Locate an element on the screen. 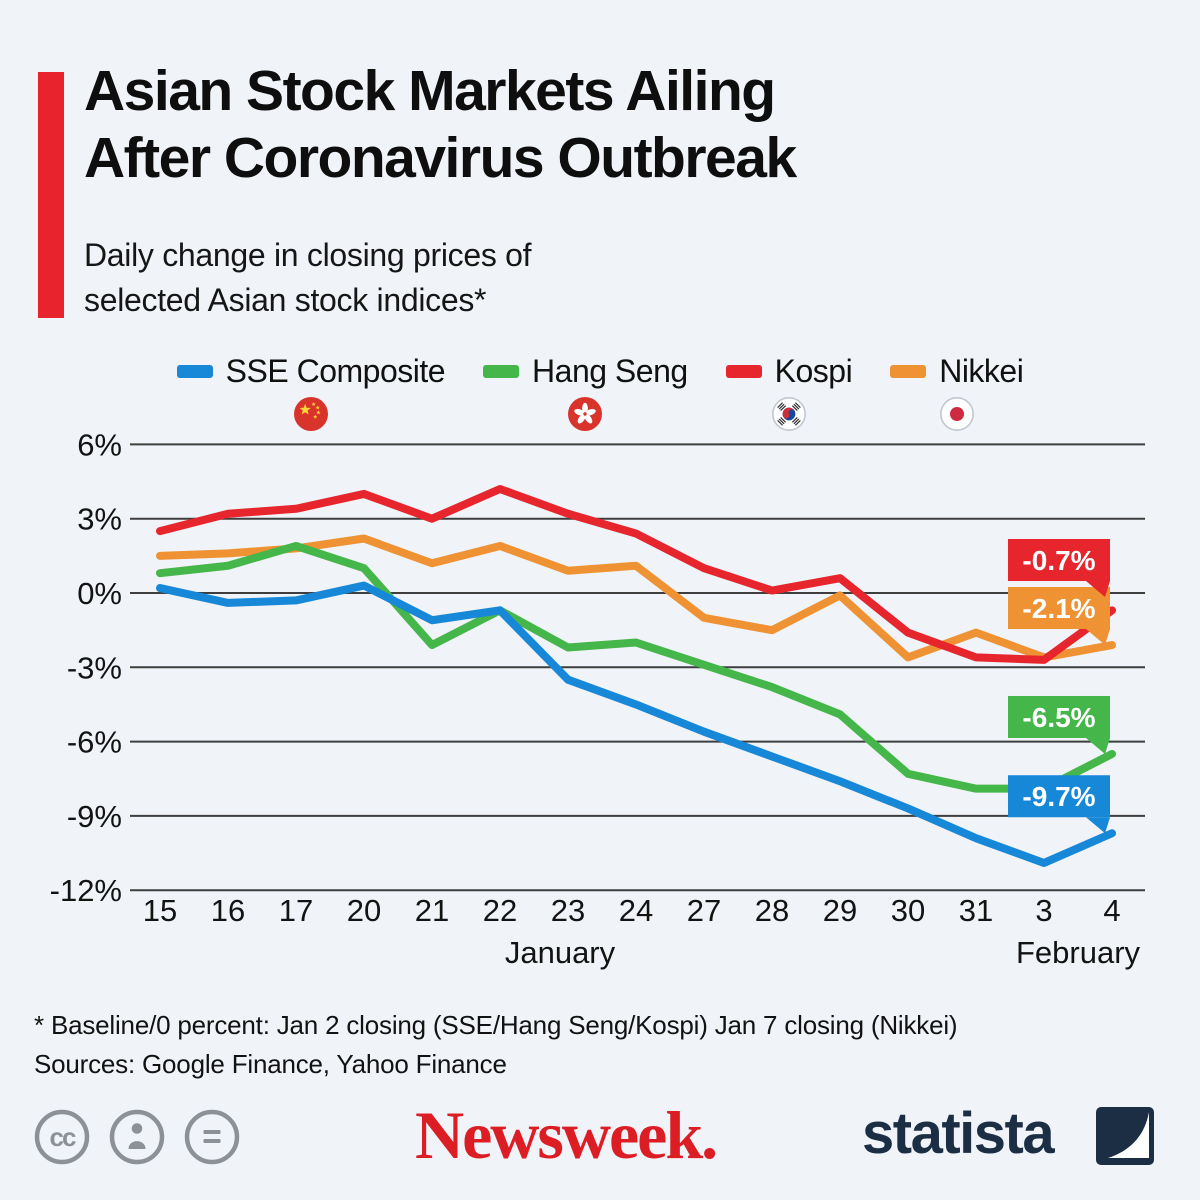  x-axis-label: 31 is located at coordinates (976, 910).